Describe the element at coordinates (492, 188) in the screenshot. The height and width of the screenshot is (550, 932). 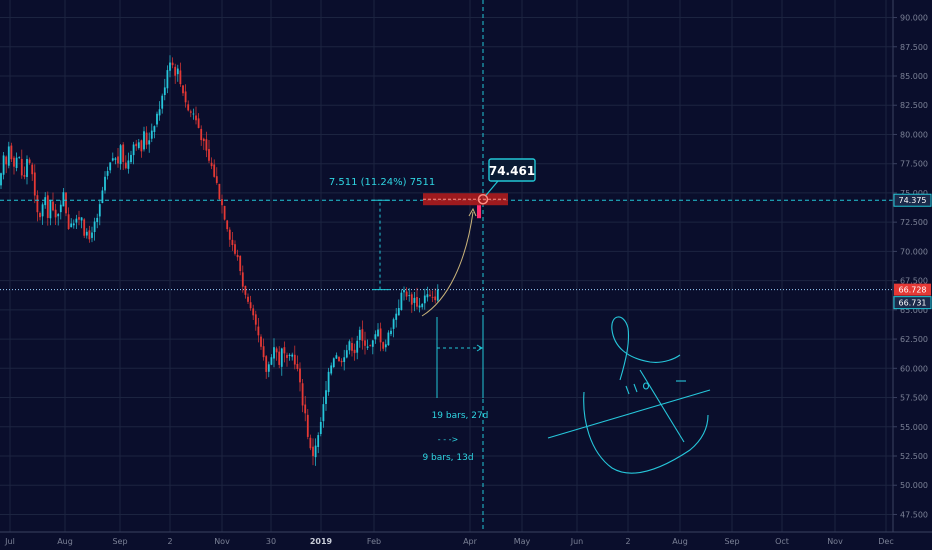
I see `callout-leader` at that location.